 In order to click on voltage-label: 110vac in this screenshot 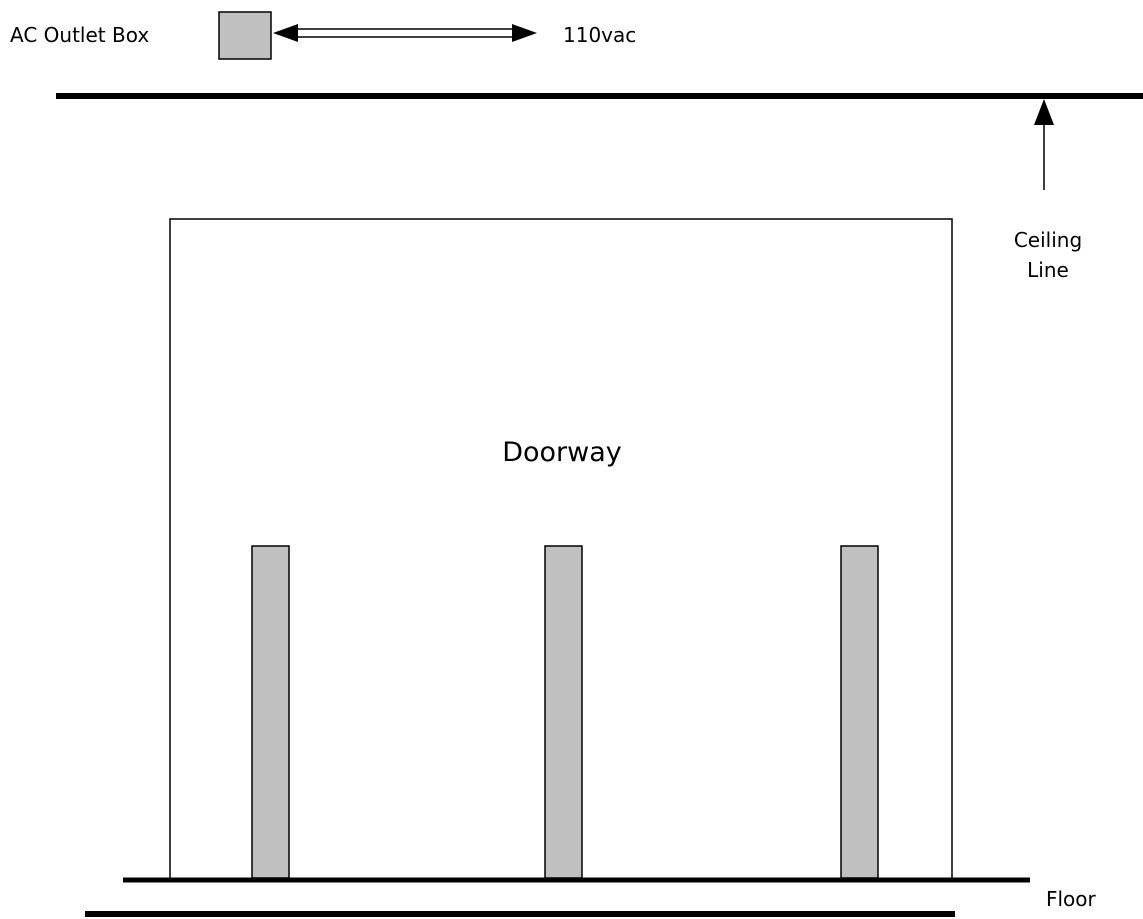, I will do `click(599, 35)`.